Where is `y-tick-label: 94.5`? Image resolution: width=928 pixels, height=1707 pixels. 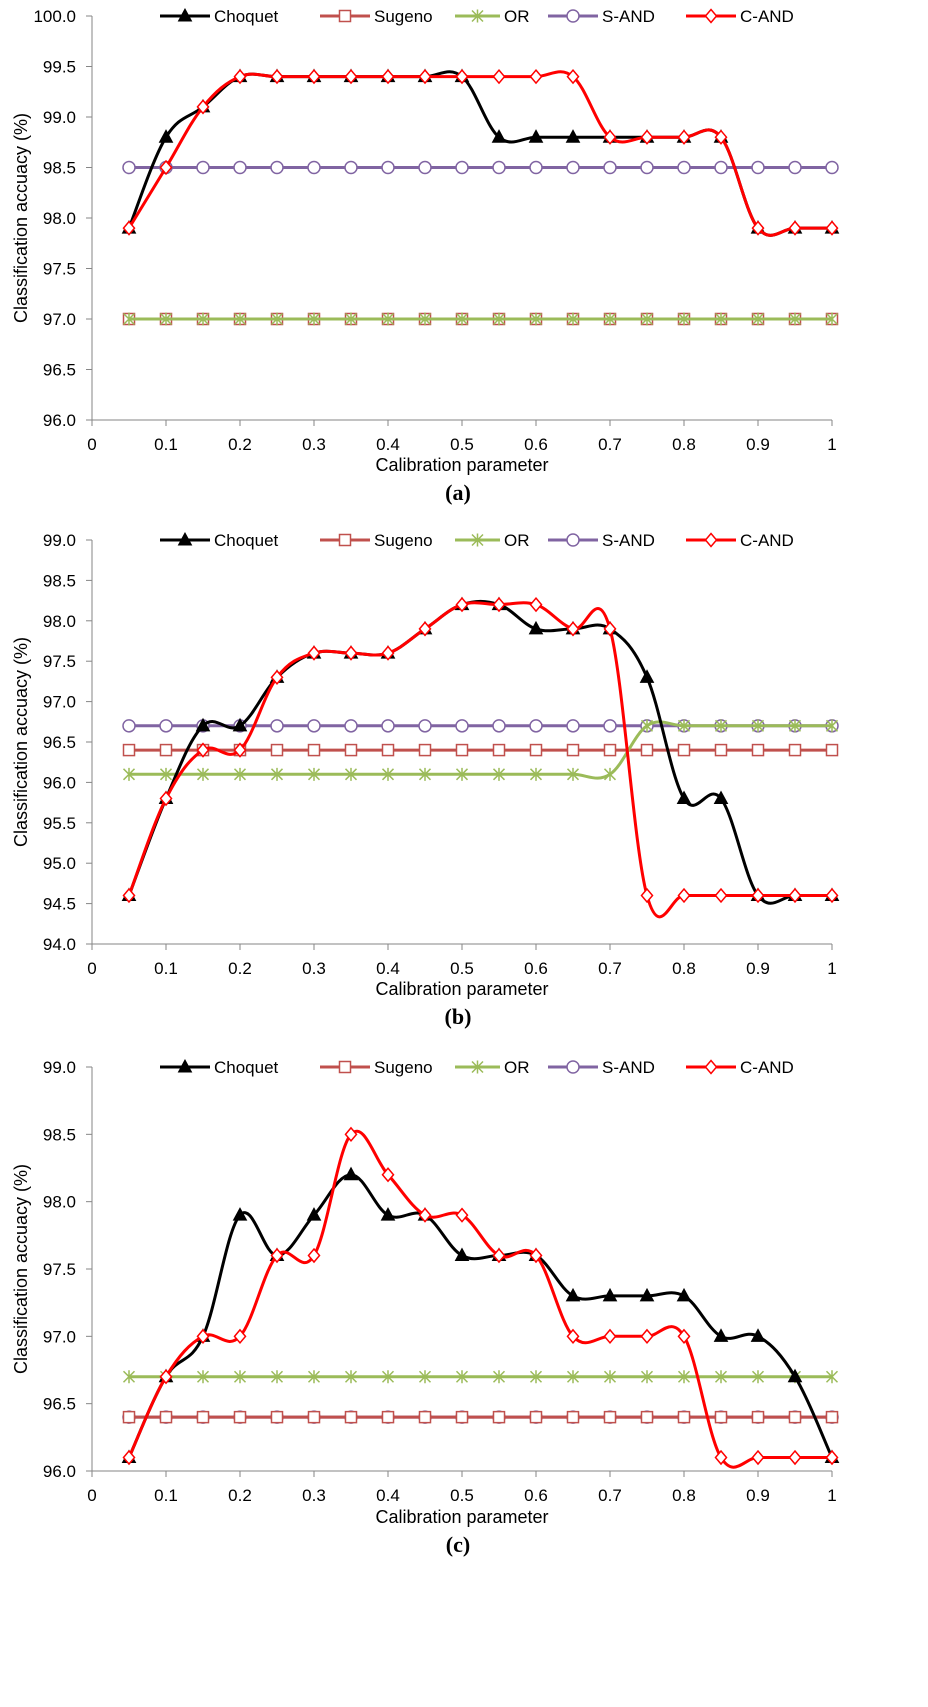
y-tick-label: 94.5 is located at coordinates (59, 904).